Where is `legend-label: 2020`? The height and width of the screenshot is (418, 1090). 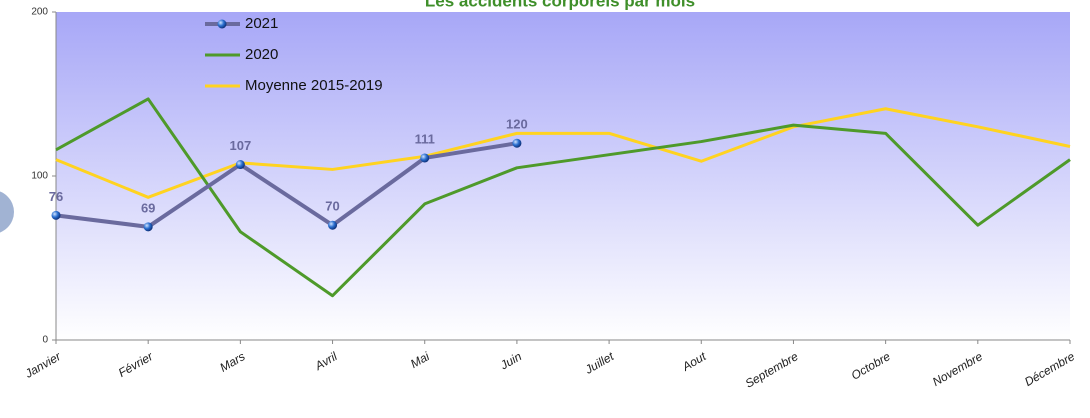
legend-label: 2020 is located at coordinates (261, 54).